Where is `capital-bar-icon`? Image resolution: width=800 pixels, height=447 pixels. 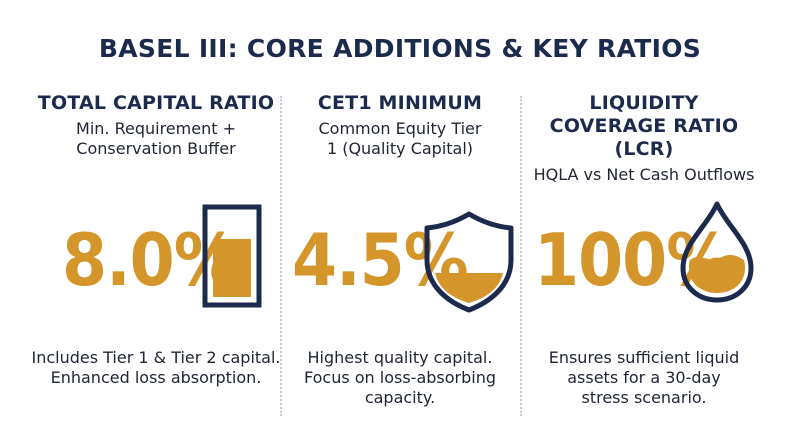
capital-bar-icon is located at coordinates (232, 256).